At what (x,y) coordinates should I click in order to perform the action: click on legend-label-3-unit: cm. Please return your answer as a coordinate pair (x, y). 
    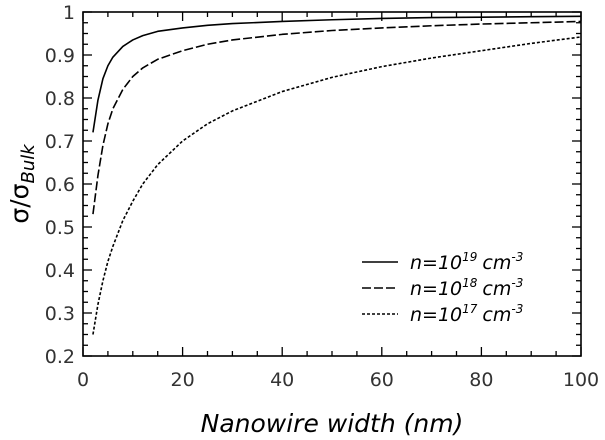
    Looking at the image, I should click on (496, 315).